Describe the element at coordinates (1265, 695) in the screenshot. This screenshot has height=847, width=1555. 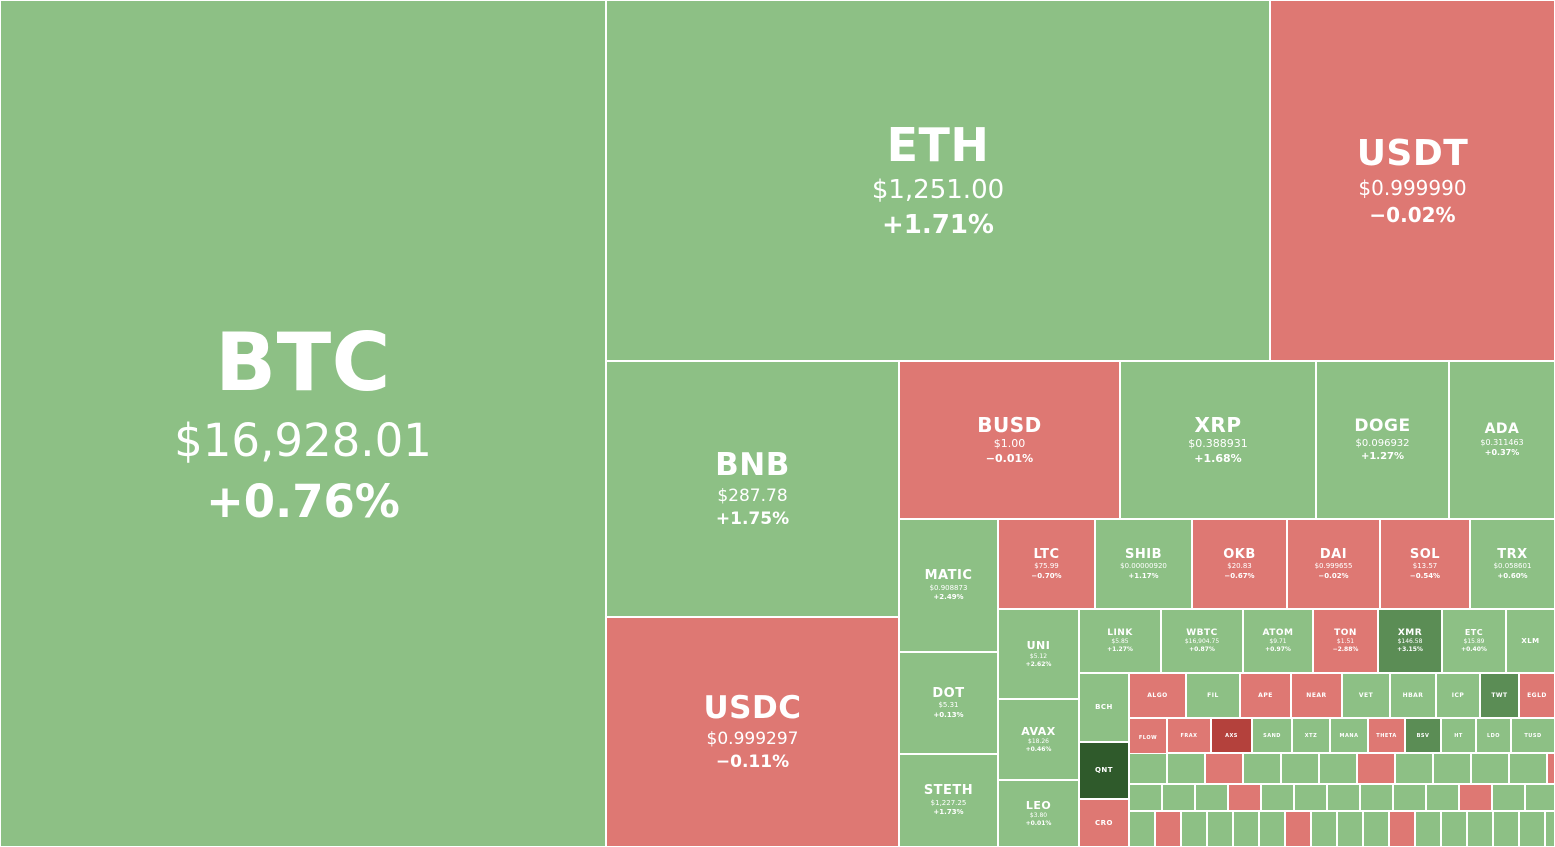
I see `tile-ape: APE` at that location.